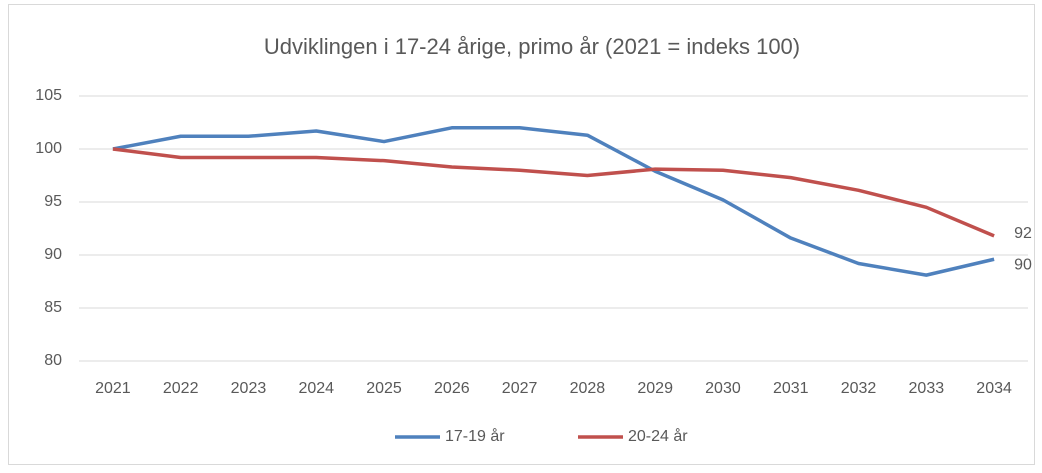 The width and height of the screenshot is (1042, 473). I want to click on x-tick-label: 2029, so click(655, 388).